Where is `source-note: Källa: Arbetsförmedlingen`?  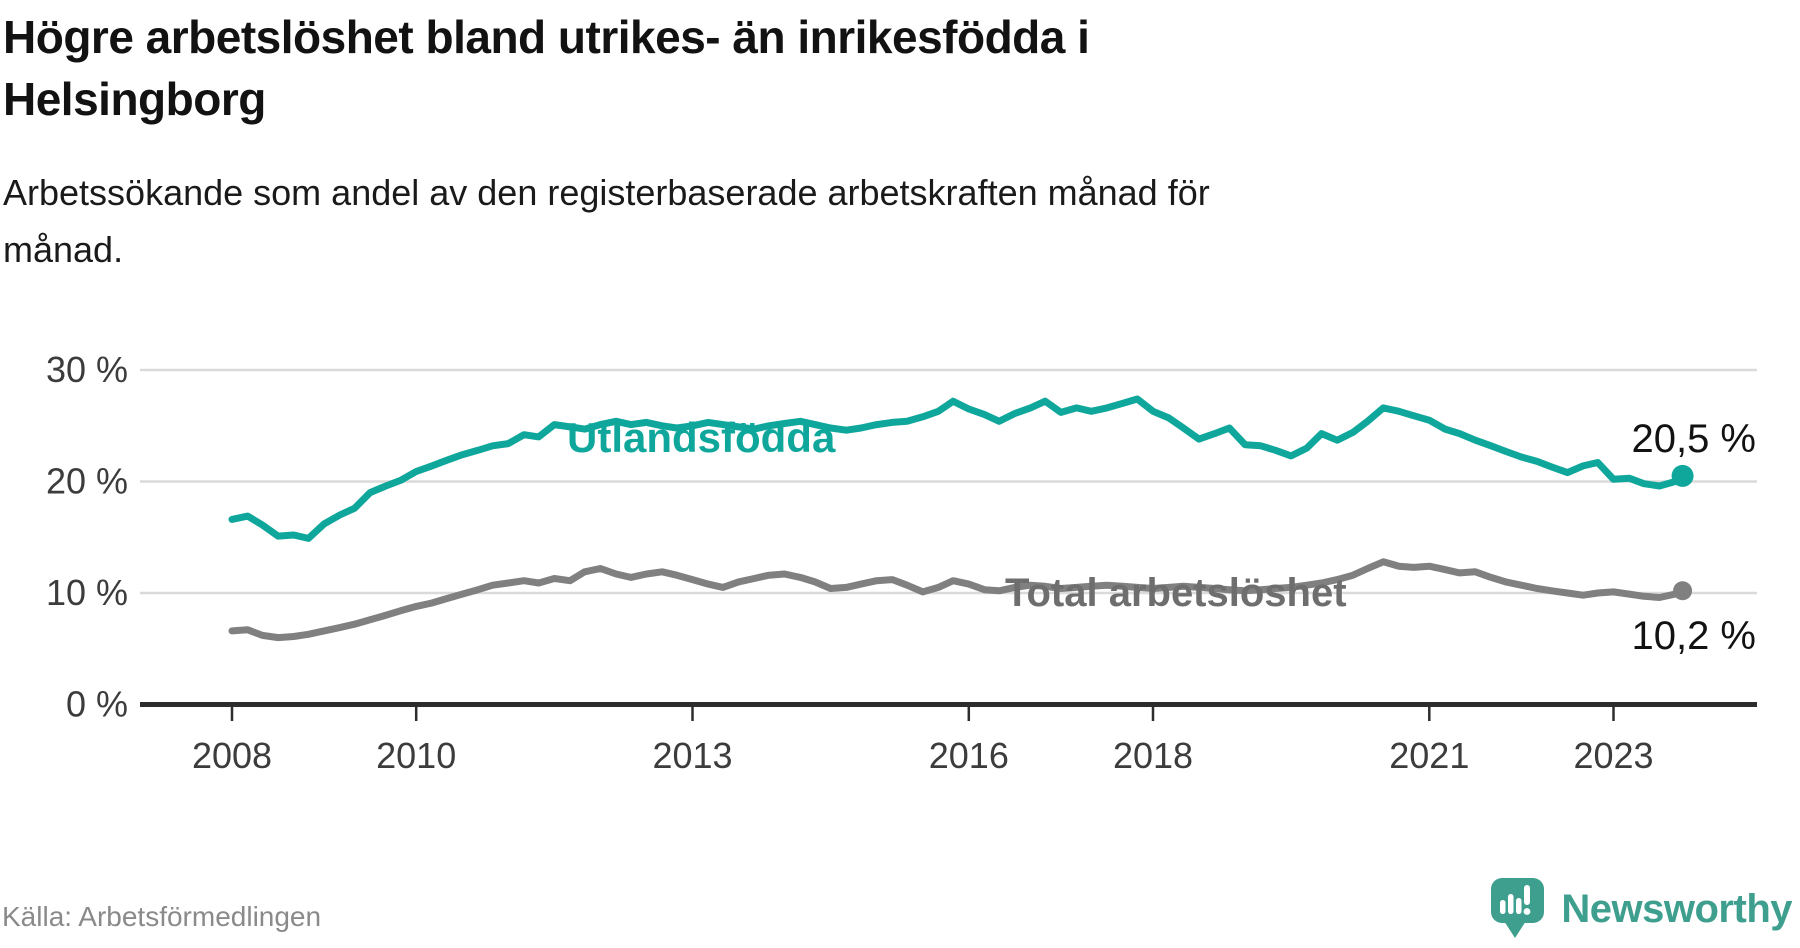
source-note: Källa: Arbetsförmedlingen is located at coordinates (162, 916).